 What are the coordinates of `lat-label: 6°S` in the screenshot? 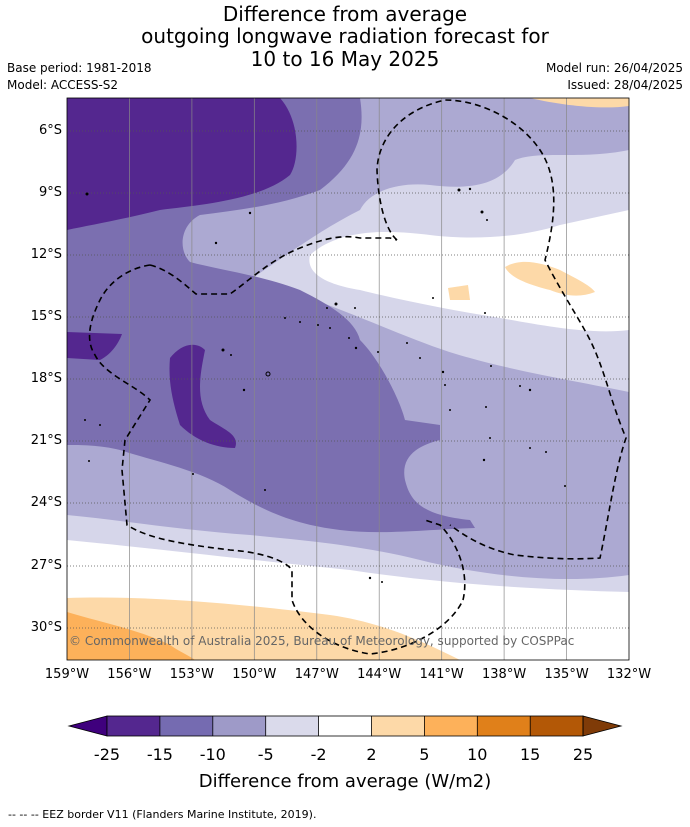 It's located at (50, 130).